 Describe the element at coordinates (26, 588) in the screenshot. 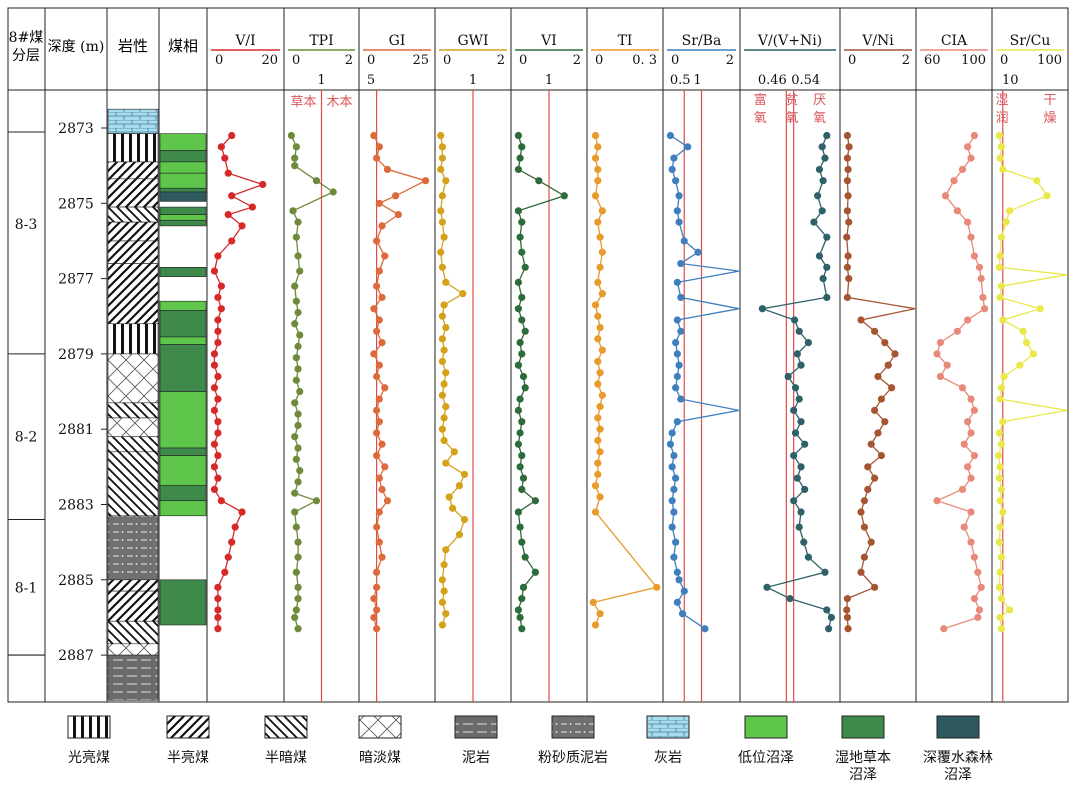

I see `layer-label: 8-1` at that location.